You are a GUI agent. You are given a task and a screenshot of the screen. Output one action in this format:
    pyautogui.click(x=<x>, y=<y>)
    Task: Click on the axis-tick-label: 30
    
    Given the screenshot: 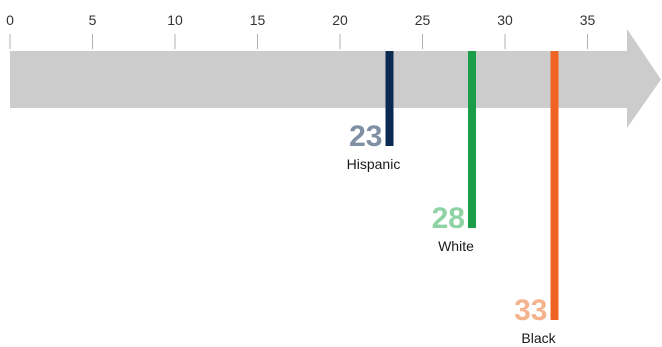 What is the action you would take?
    pyautogui.click(x=505, y=20)
    